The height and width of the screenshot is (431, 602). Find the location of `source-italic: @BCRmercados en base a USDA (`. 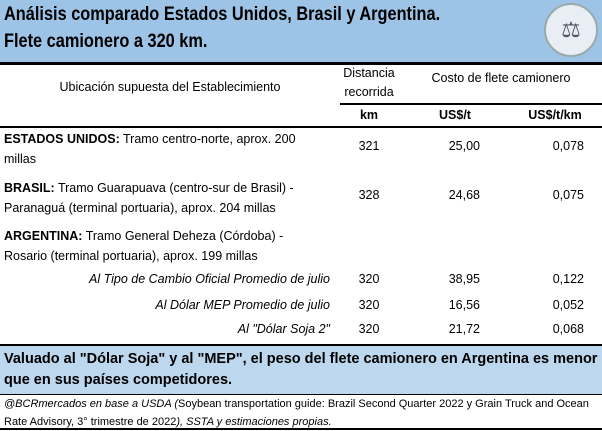

source-italic: @BCRmercados en base a USDA ( is located at coordinates (91, 404).